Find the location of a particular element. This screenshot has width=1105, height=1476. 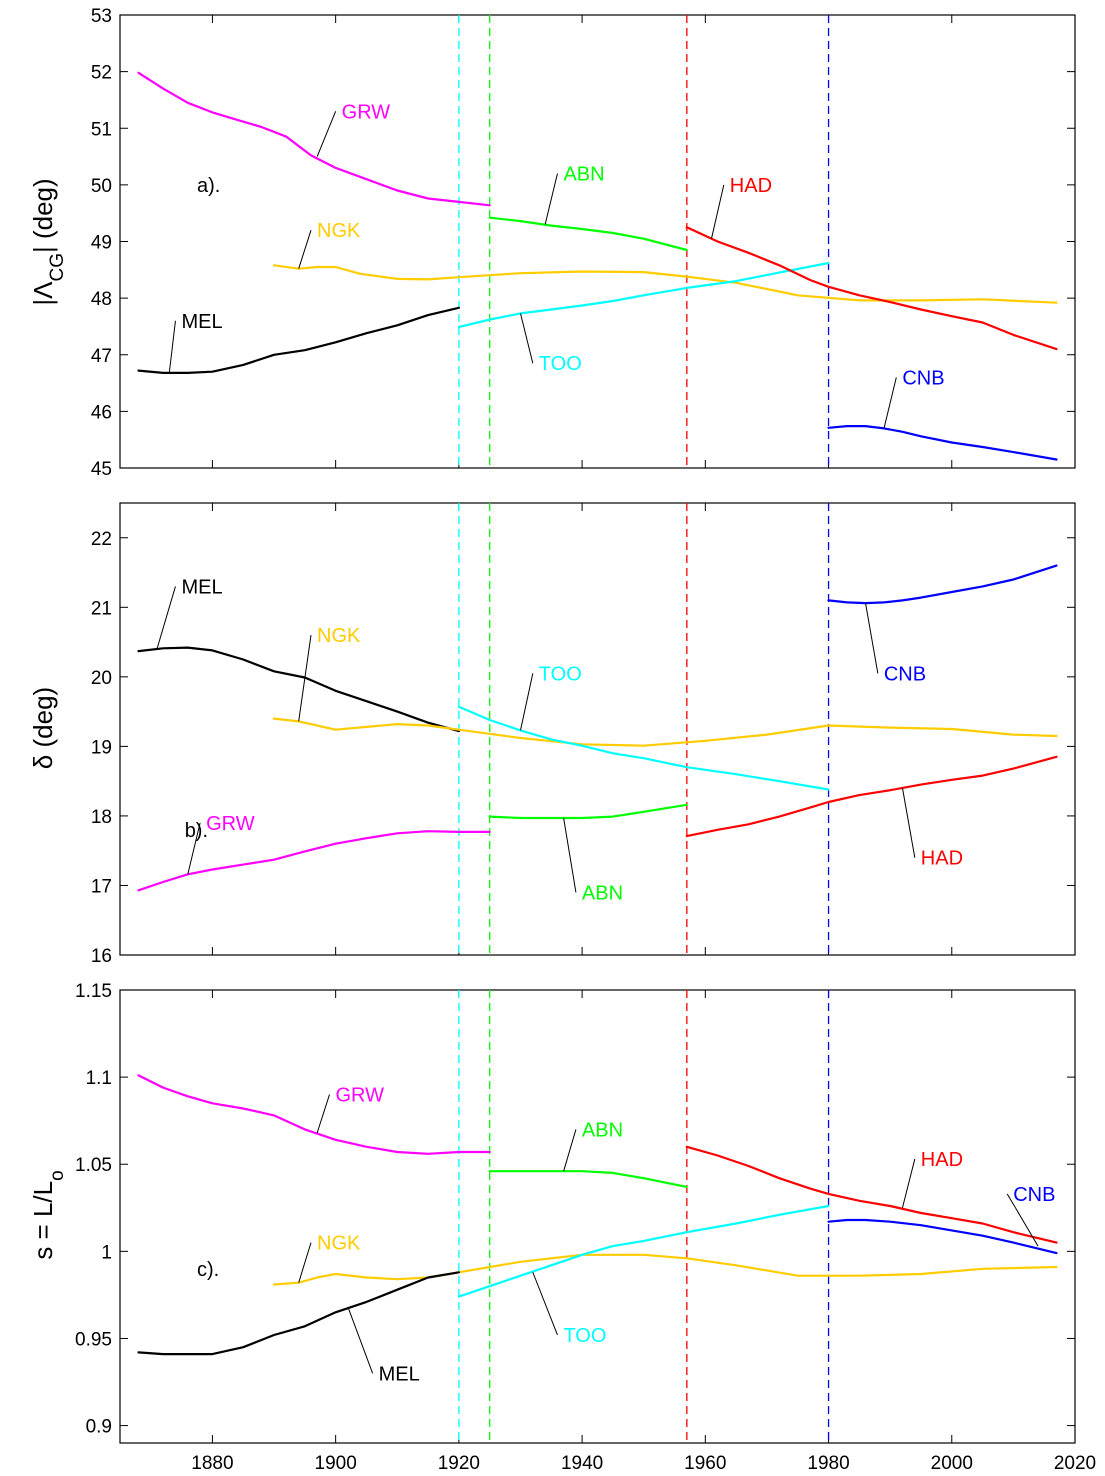

ytick-label: 0.9 is located at coordinates (99, 1427).